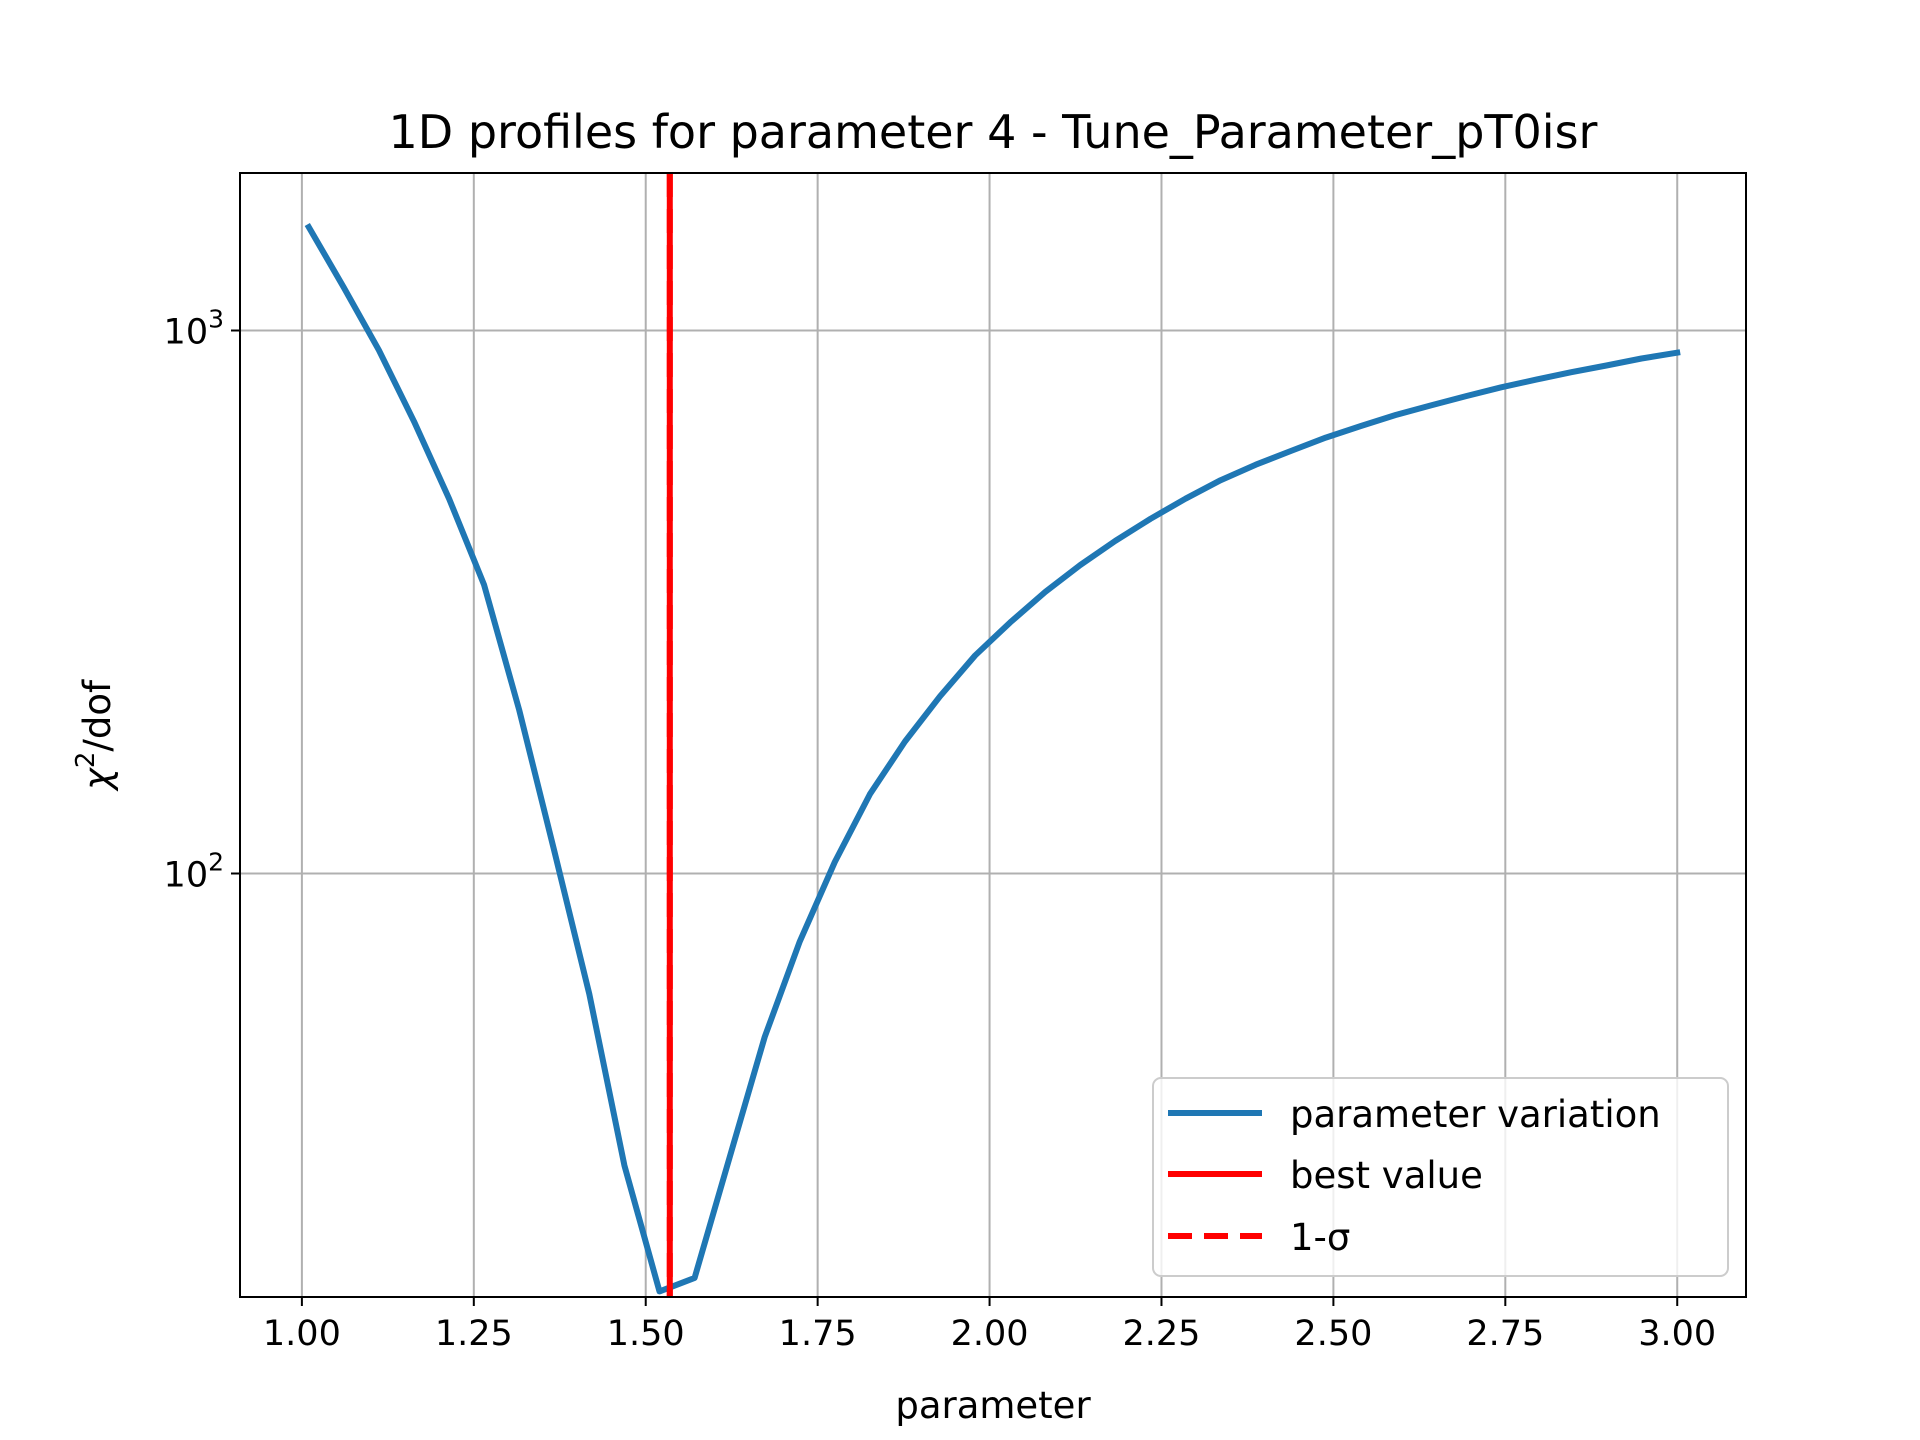  I want to click on y-tick-label: 10³, so click(194, 328).